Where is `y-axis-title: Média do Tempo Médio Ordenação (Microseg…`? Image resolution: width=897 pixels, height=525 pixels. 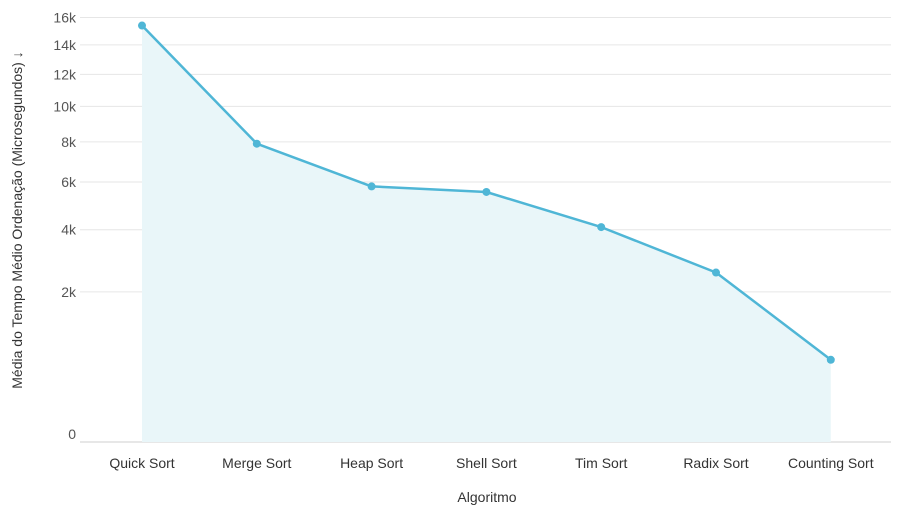 y-axis-title: Média do Tempo Médio Ordenação (Microseg… is located at coordinates (17, 219).